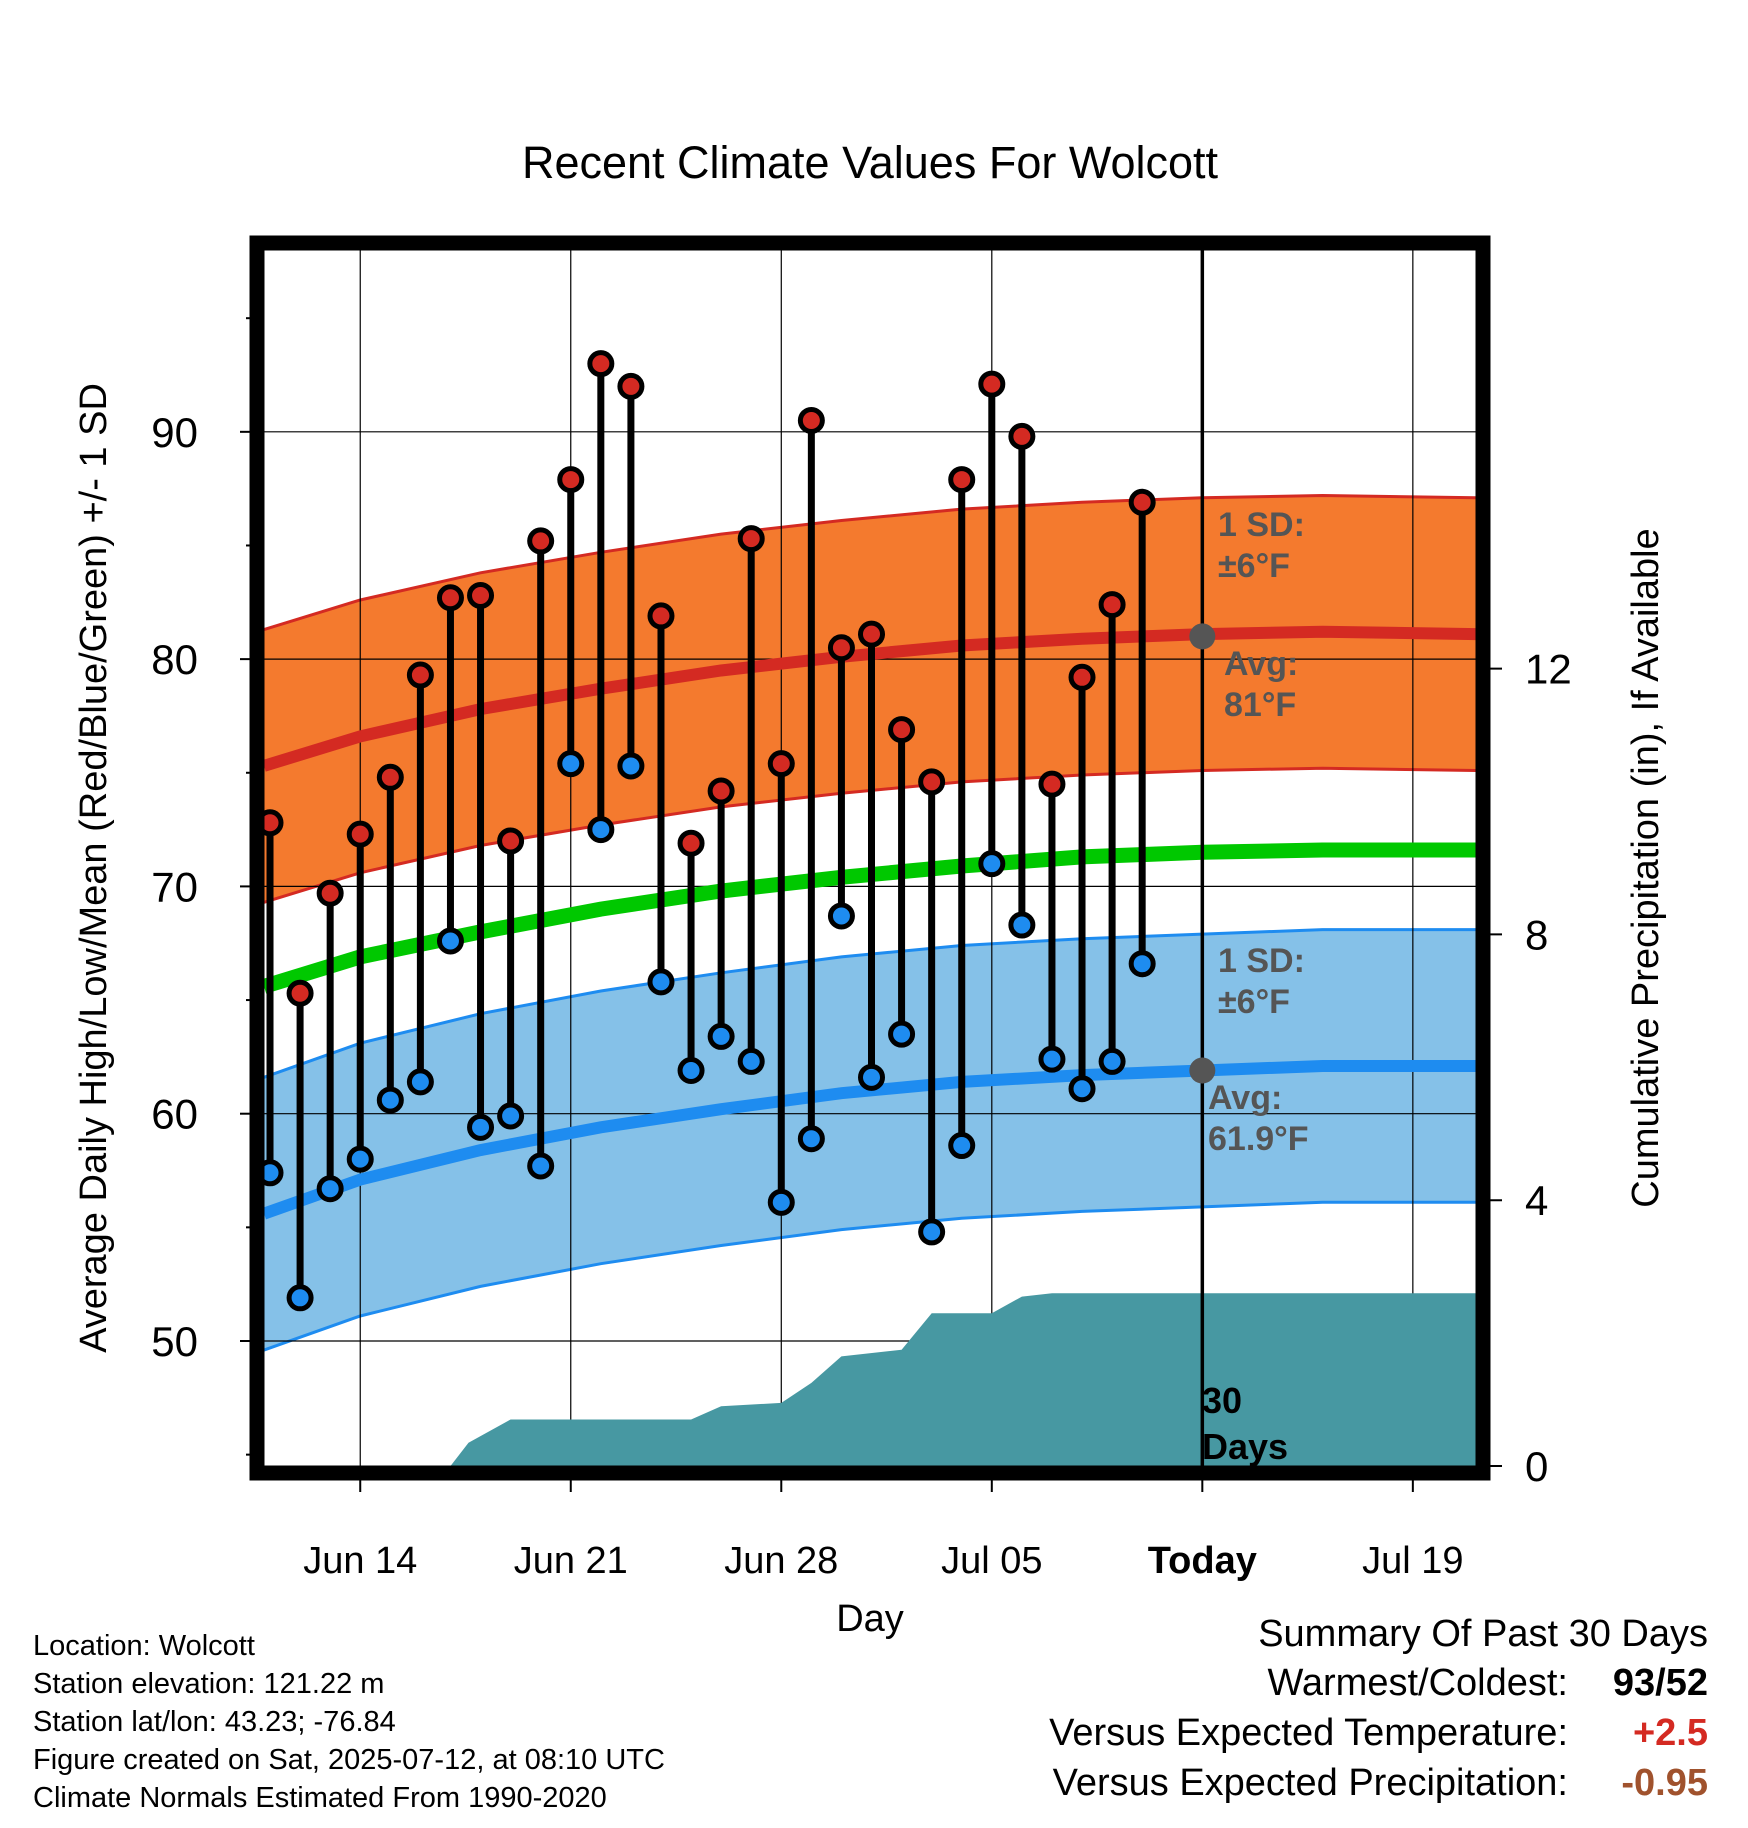 The height and width of the screenshot is (1828, 1748). Describe the element at coordinates (1202, 1561) in the screenshot. I see `x-tick-label: Today` at that location.